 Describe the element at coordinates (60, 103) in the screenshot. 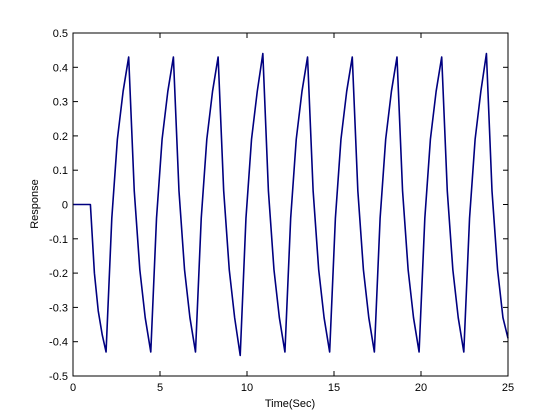

I see `y-tick-label: 0.3` at that location.